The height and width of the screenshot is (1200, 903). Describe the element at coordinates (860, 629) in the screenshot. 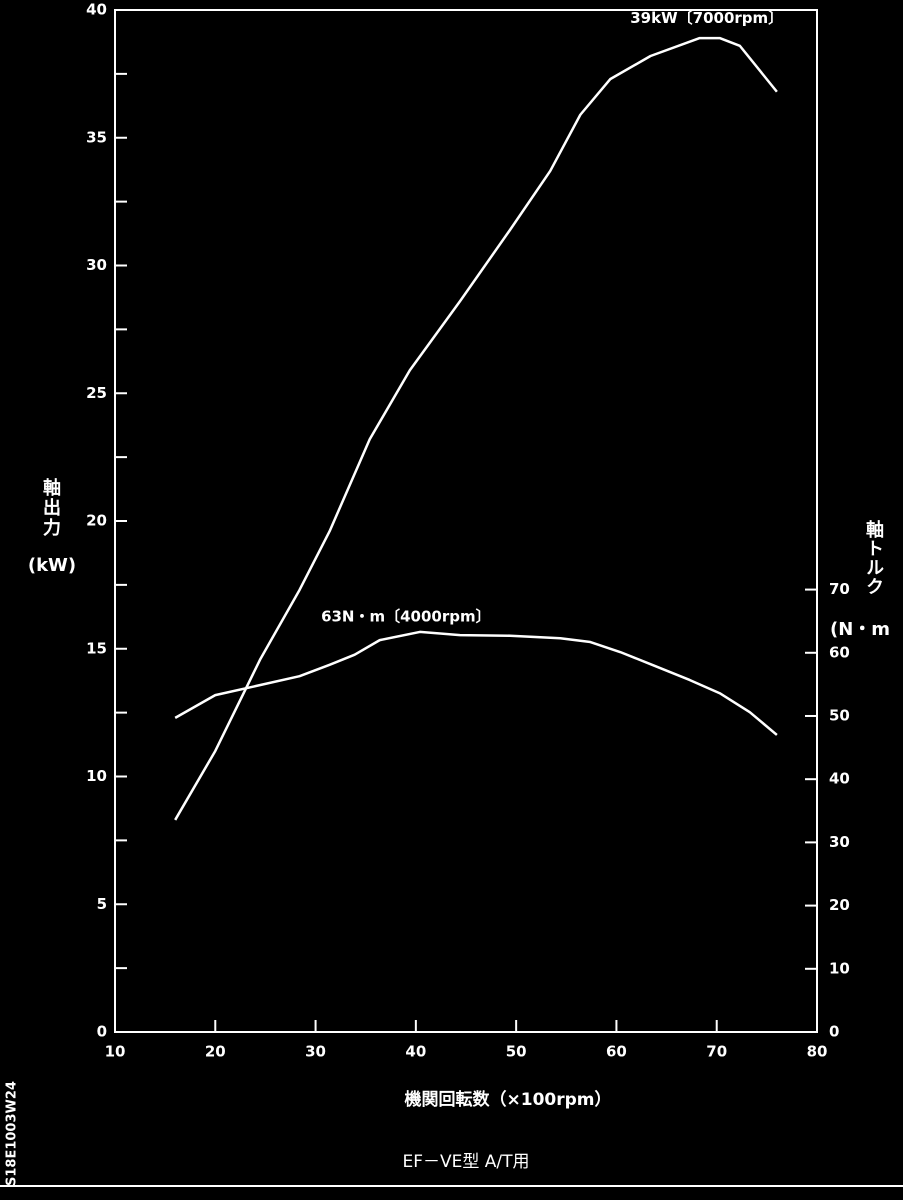

I see `y2-axis-unit: (N・m` at that location.